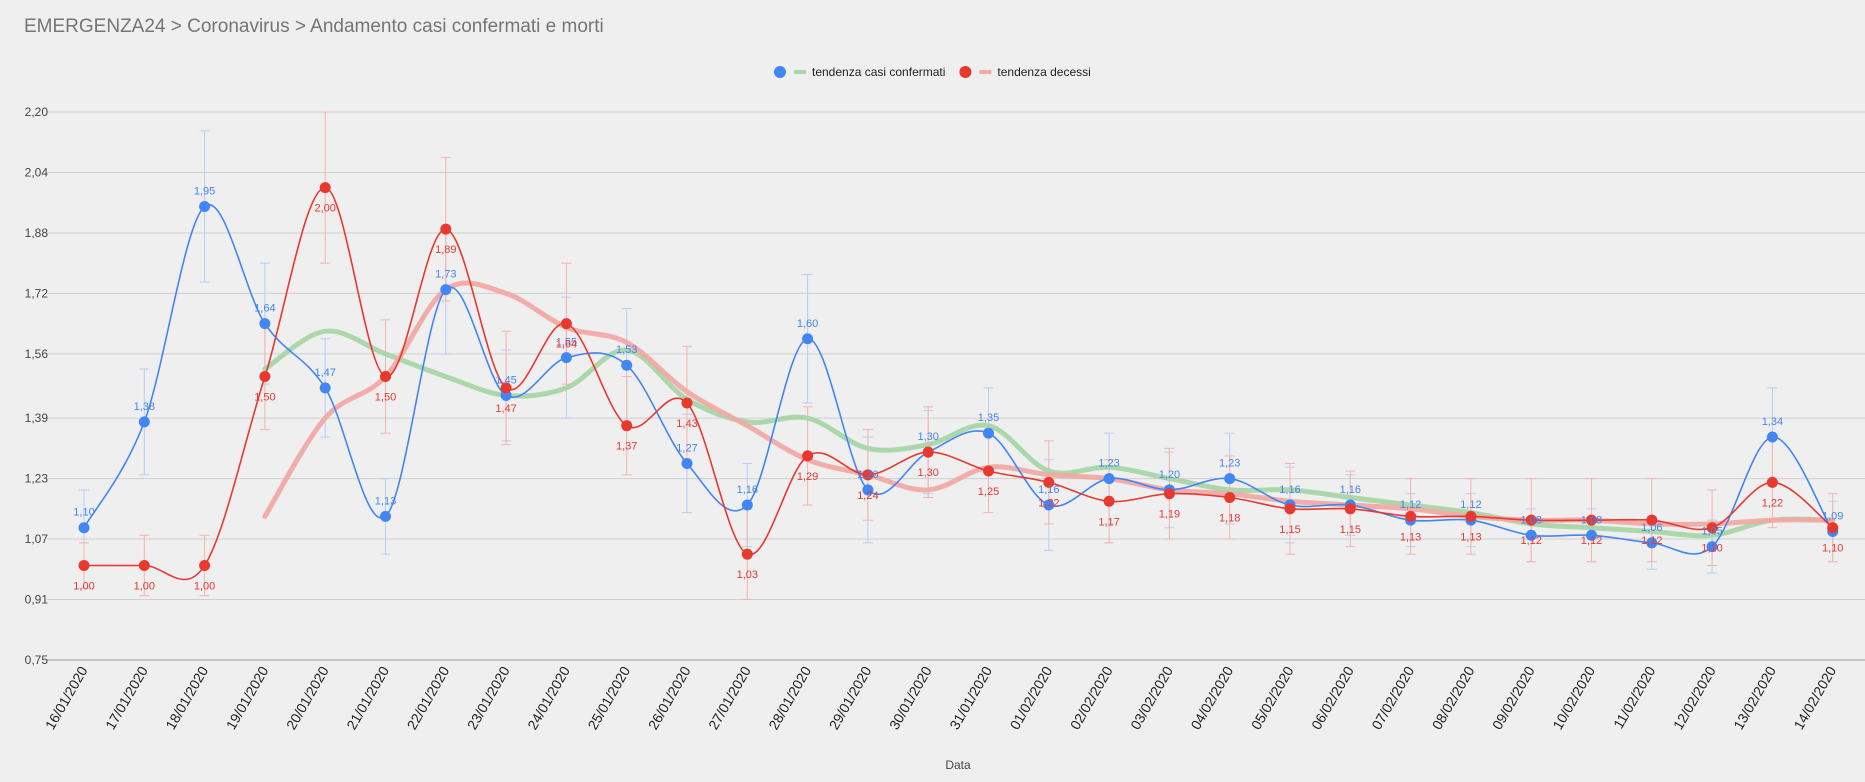  Describe the element at coordinates (970, 697) in the screenshot. I see `x-tick-label: 31/01/2020` at that location.